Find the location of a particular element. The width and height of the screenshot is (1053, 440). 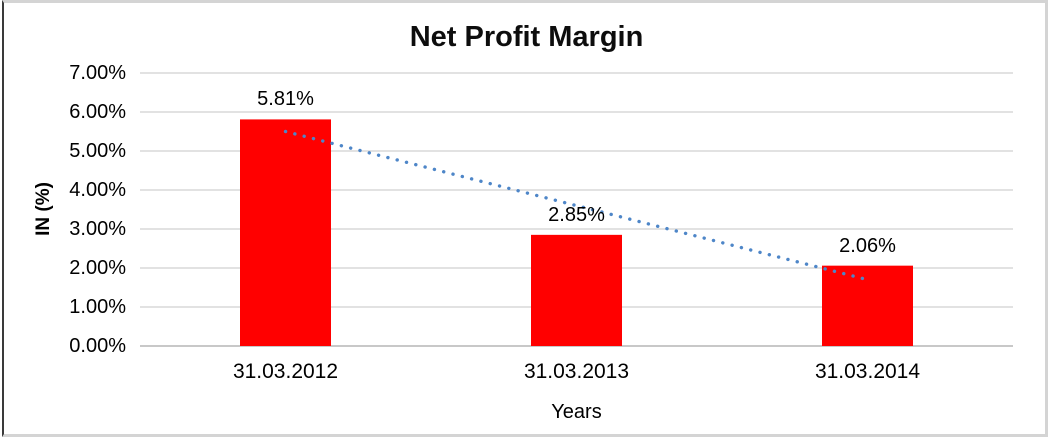

bar-value-label: 5.81% is located at coordinates (285, 99).